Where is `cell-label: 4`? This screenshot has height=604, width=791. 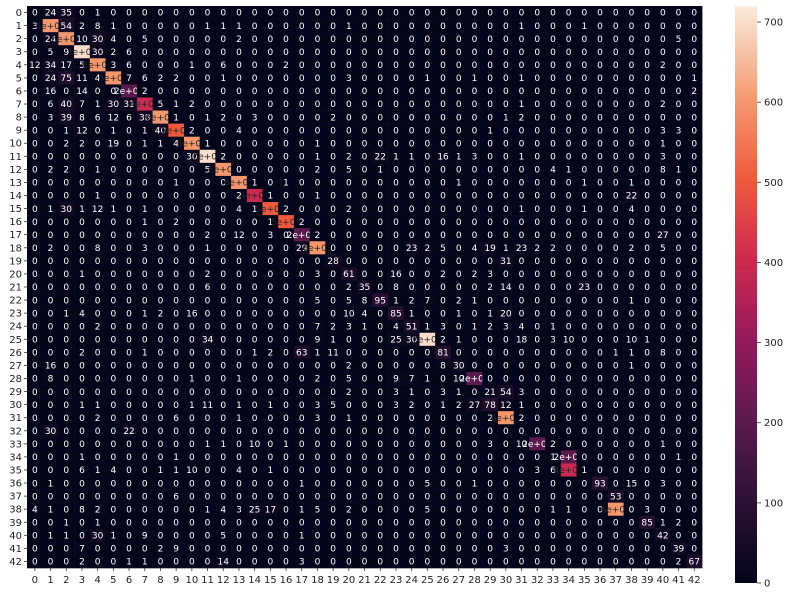
cell-label: 4 is located at coordinates (239, 210).